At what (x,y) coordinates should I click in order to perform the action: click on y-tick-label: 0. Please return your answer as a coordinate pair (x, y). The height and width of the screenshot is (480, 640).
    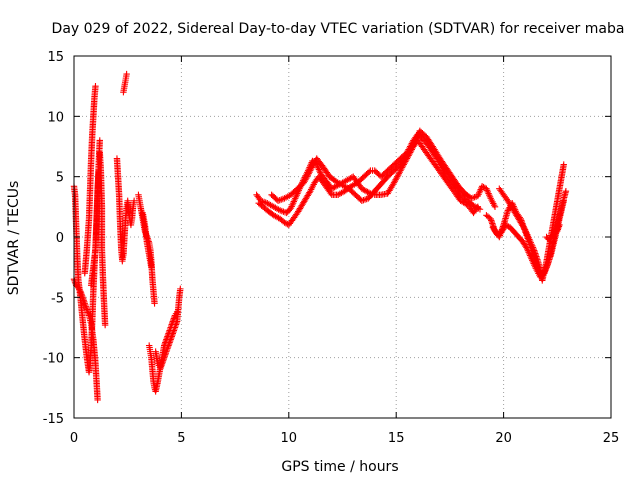
    Looking at the image, I should click on (60, 238).